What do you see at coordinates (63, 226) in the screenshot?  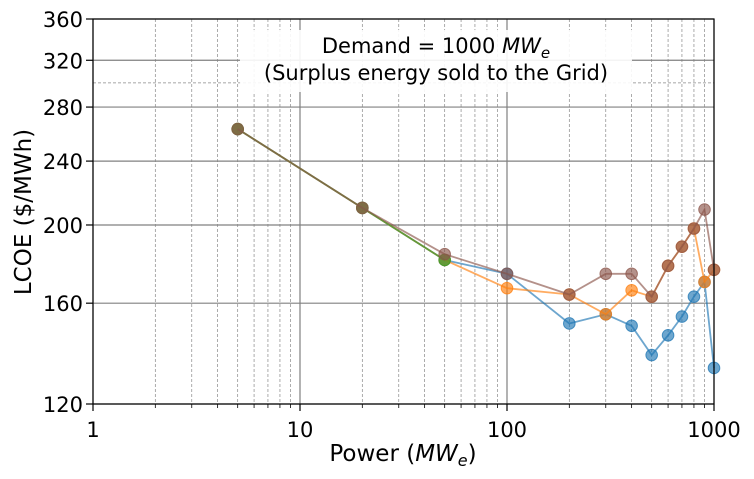 I see `y-tick-label: 200` at bounding box center [63, 226].